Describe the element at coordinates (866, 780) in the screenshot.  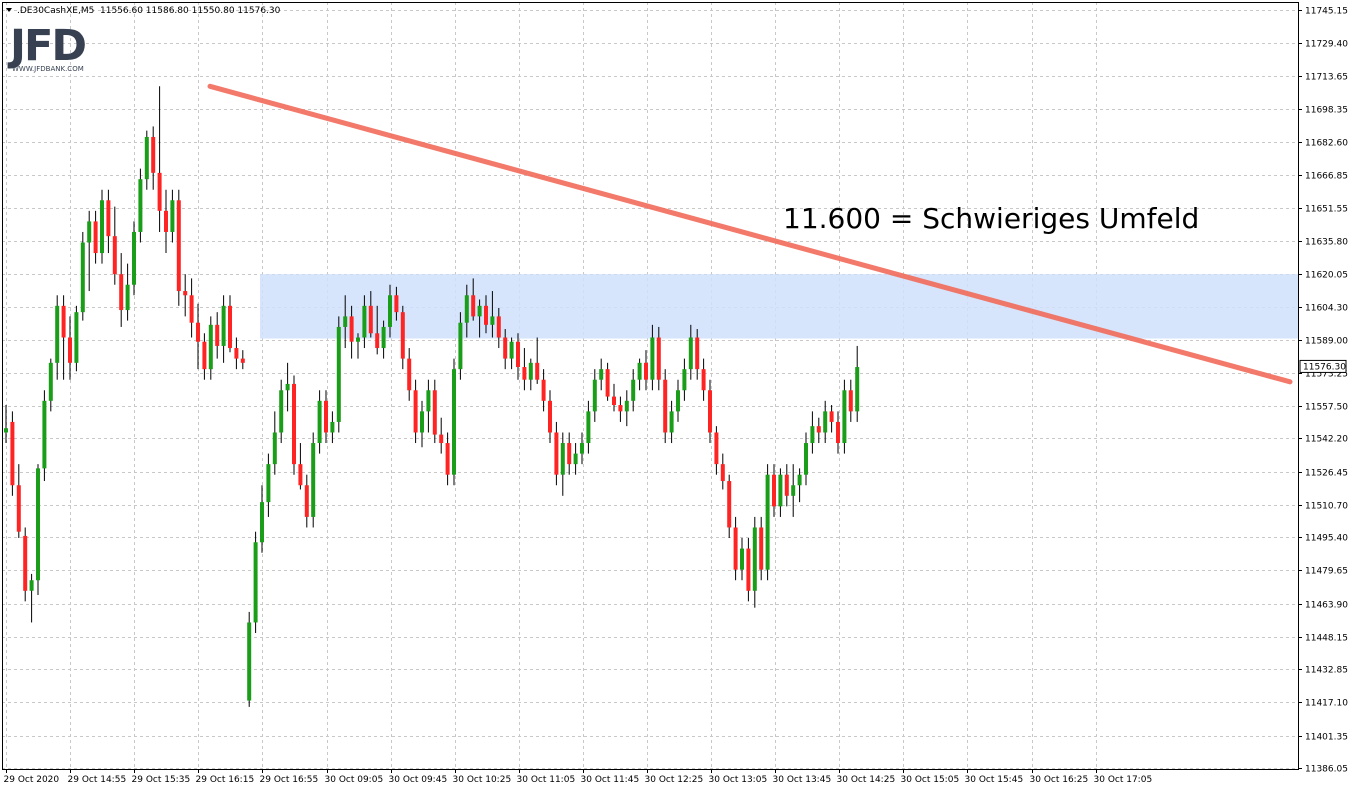
I see `x-tick-label: 30 Oct 14:25` at that location.